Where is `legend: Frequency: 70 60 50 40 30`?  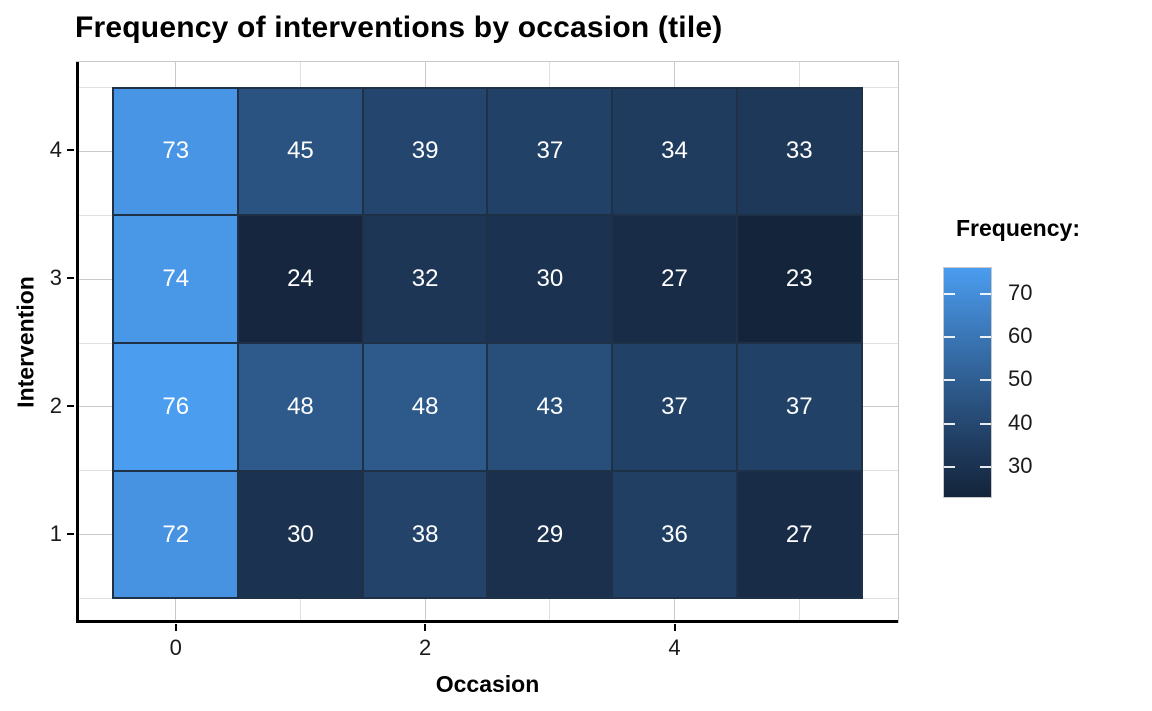
legend: Frequency: 70 60 50 40 30 is located at coordinates (1041, 360).